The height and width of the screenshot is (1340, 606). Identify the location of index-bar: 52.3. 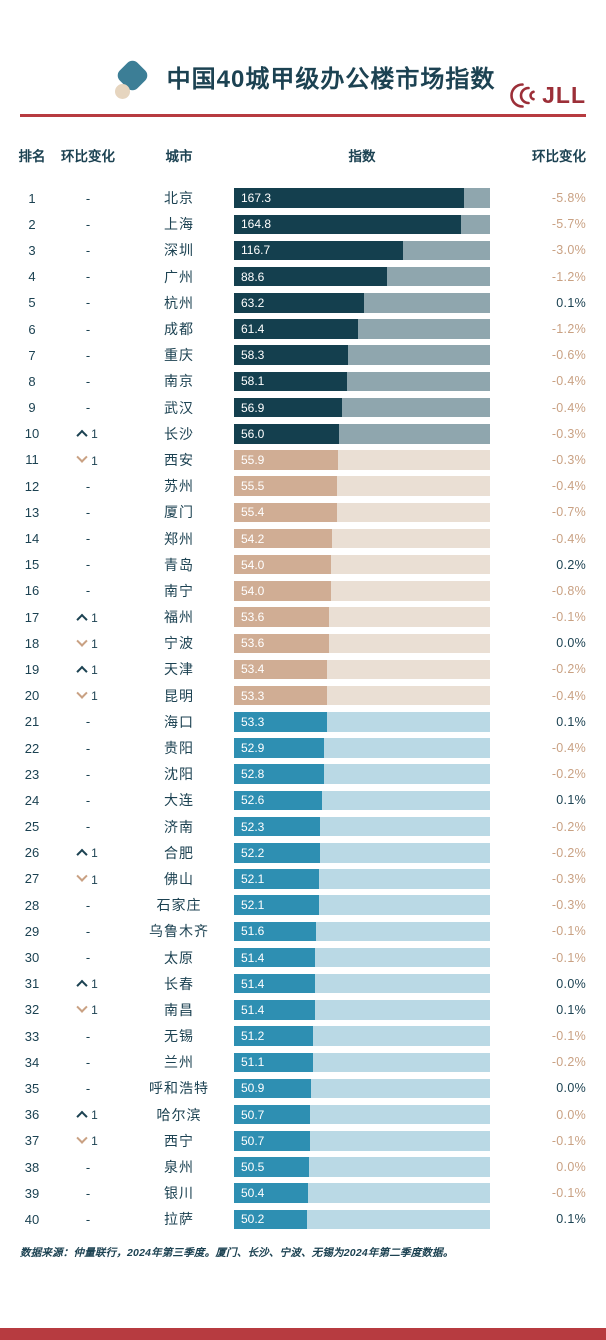
(277, 826).